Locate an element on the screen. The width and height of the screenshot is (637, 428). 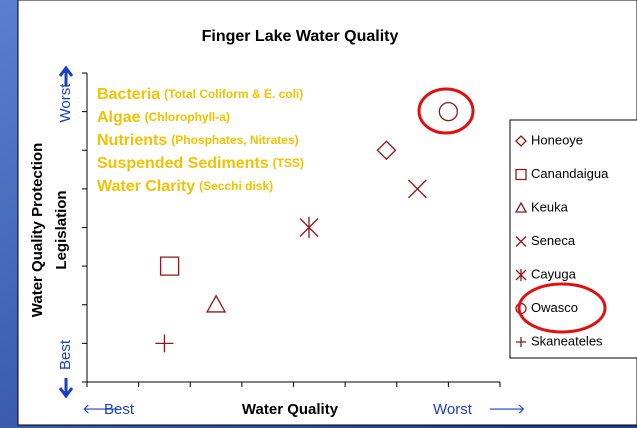
annotation-detail: (Total Coliform & E. coli) is located at coordinates (233, 94).